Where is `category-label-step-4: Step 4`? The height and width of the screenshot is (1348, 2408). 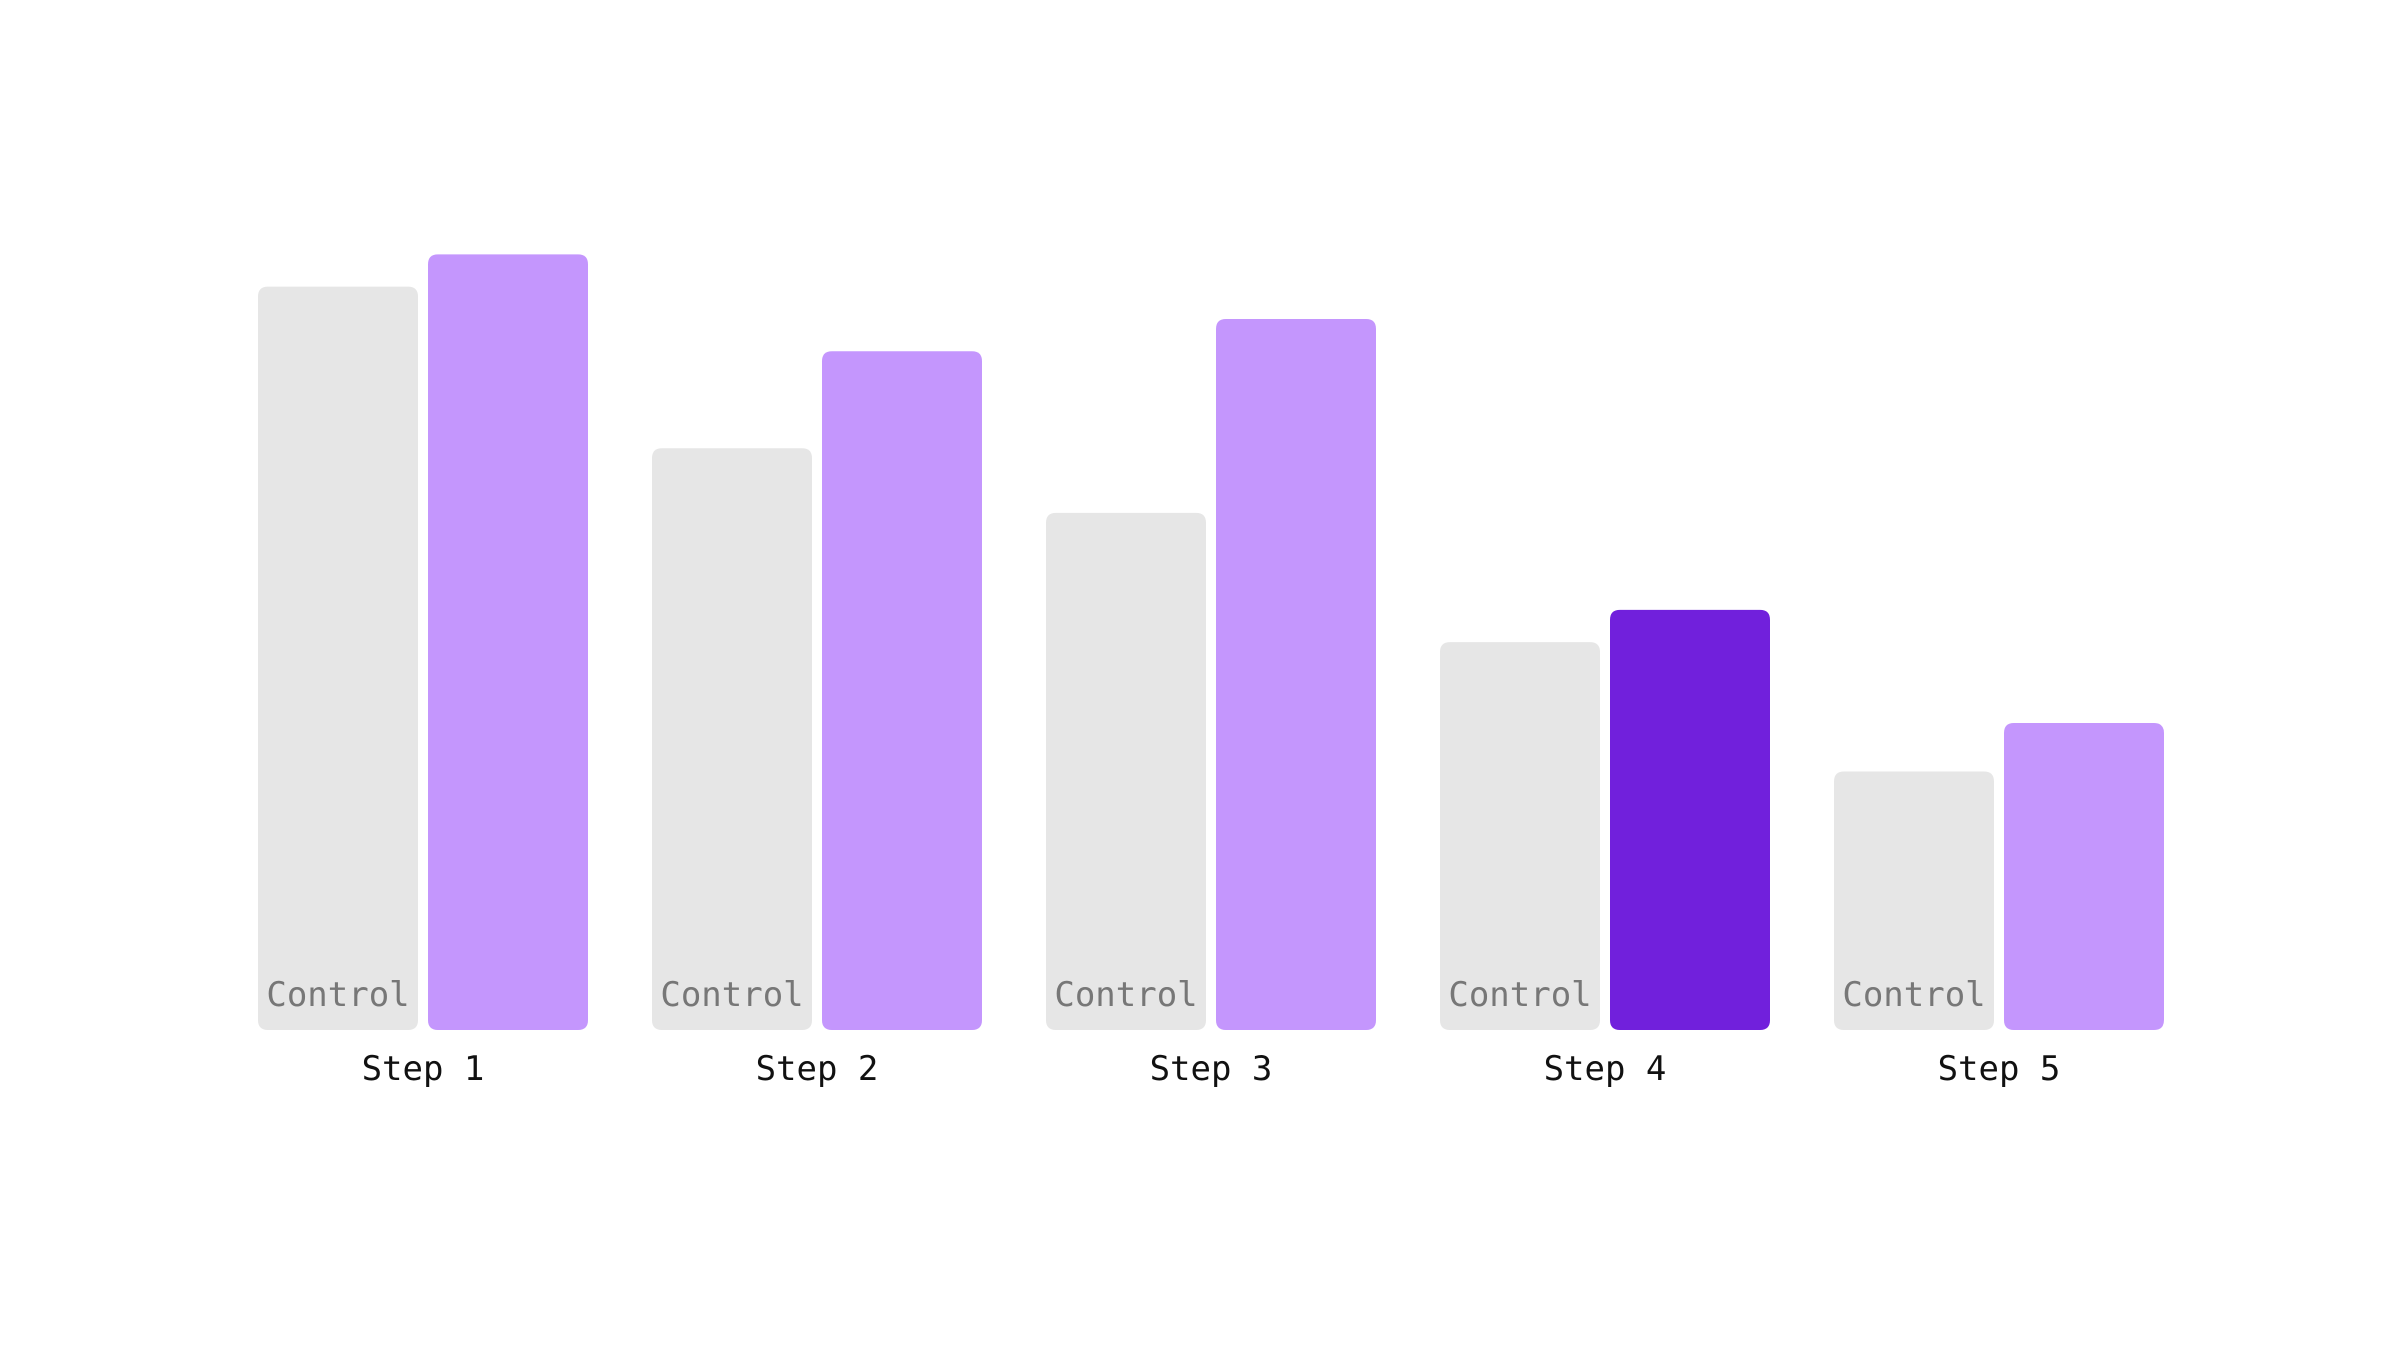 category-label-step-4: Step 4 is located at coordinates (1605, 1069).